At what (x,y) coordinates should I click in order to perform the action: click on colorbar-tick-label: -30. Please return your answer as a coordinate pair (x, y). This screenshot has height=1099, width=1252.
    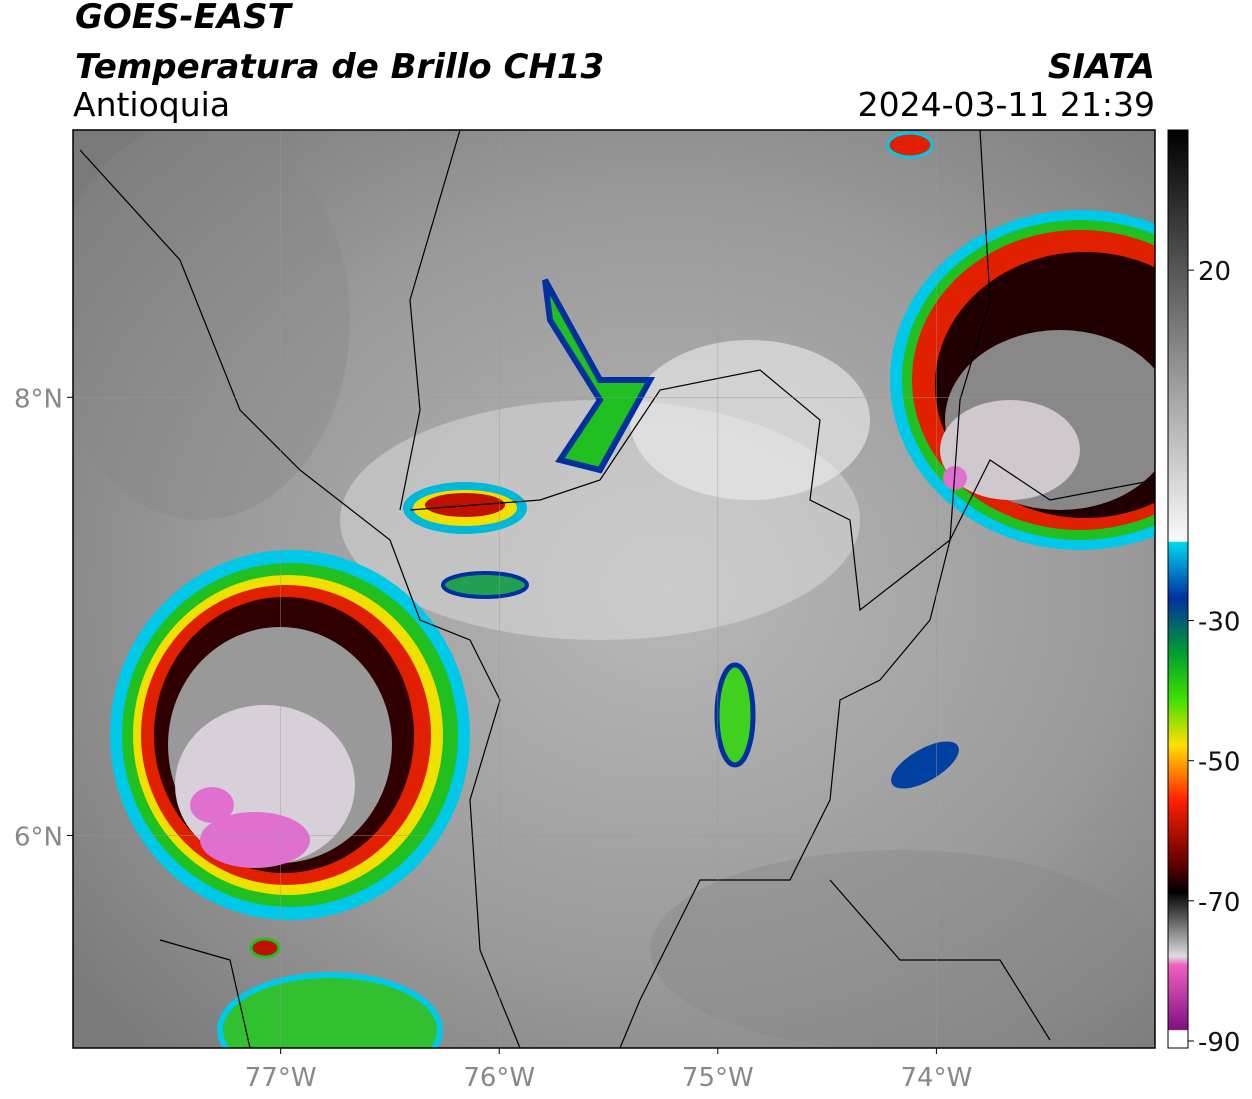
    Looking at the image, I should click on (1219, 623).